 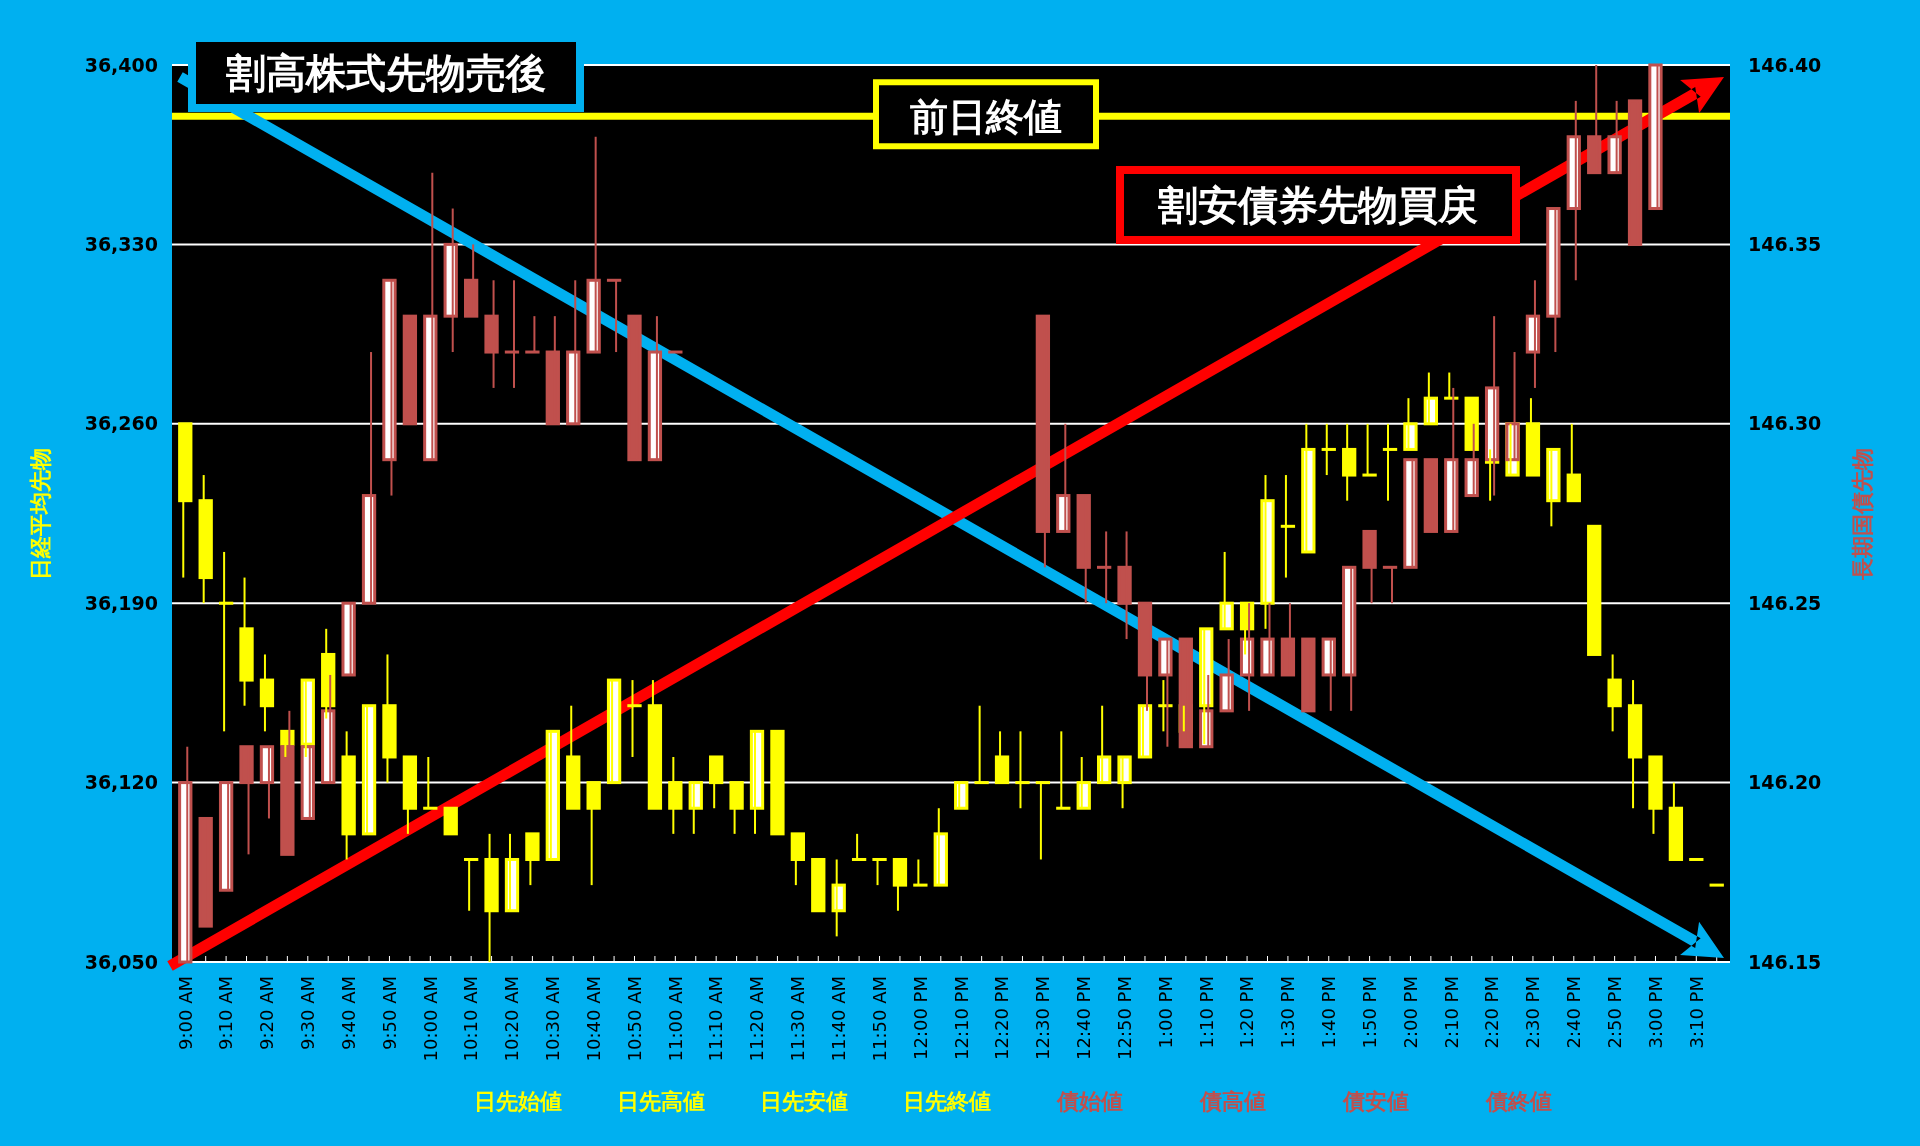 I want to click on x-tick-label: 10:50 AM, so click(x=634, y=1019).